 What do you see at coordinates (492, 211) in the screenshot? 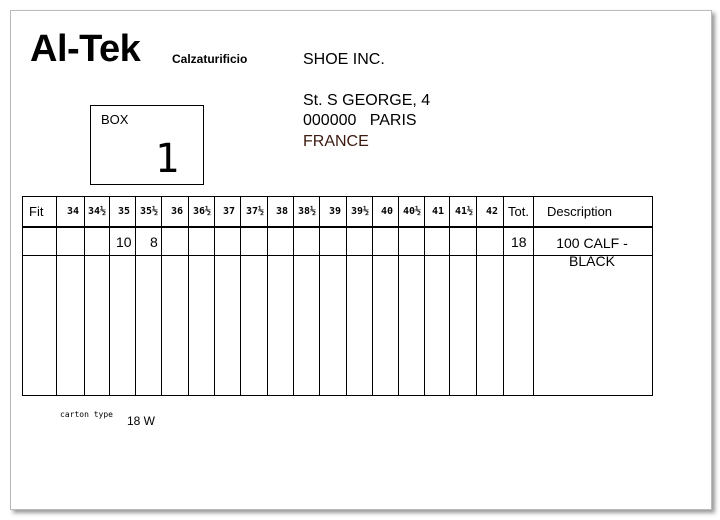
I see `size-header: 42` at bounding box center [492, 211].